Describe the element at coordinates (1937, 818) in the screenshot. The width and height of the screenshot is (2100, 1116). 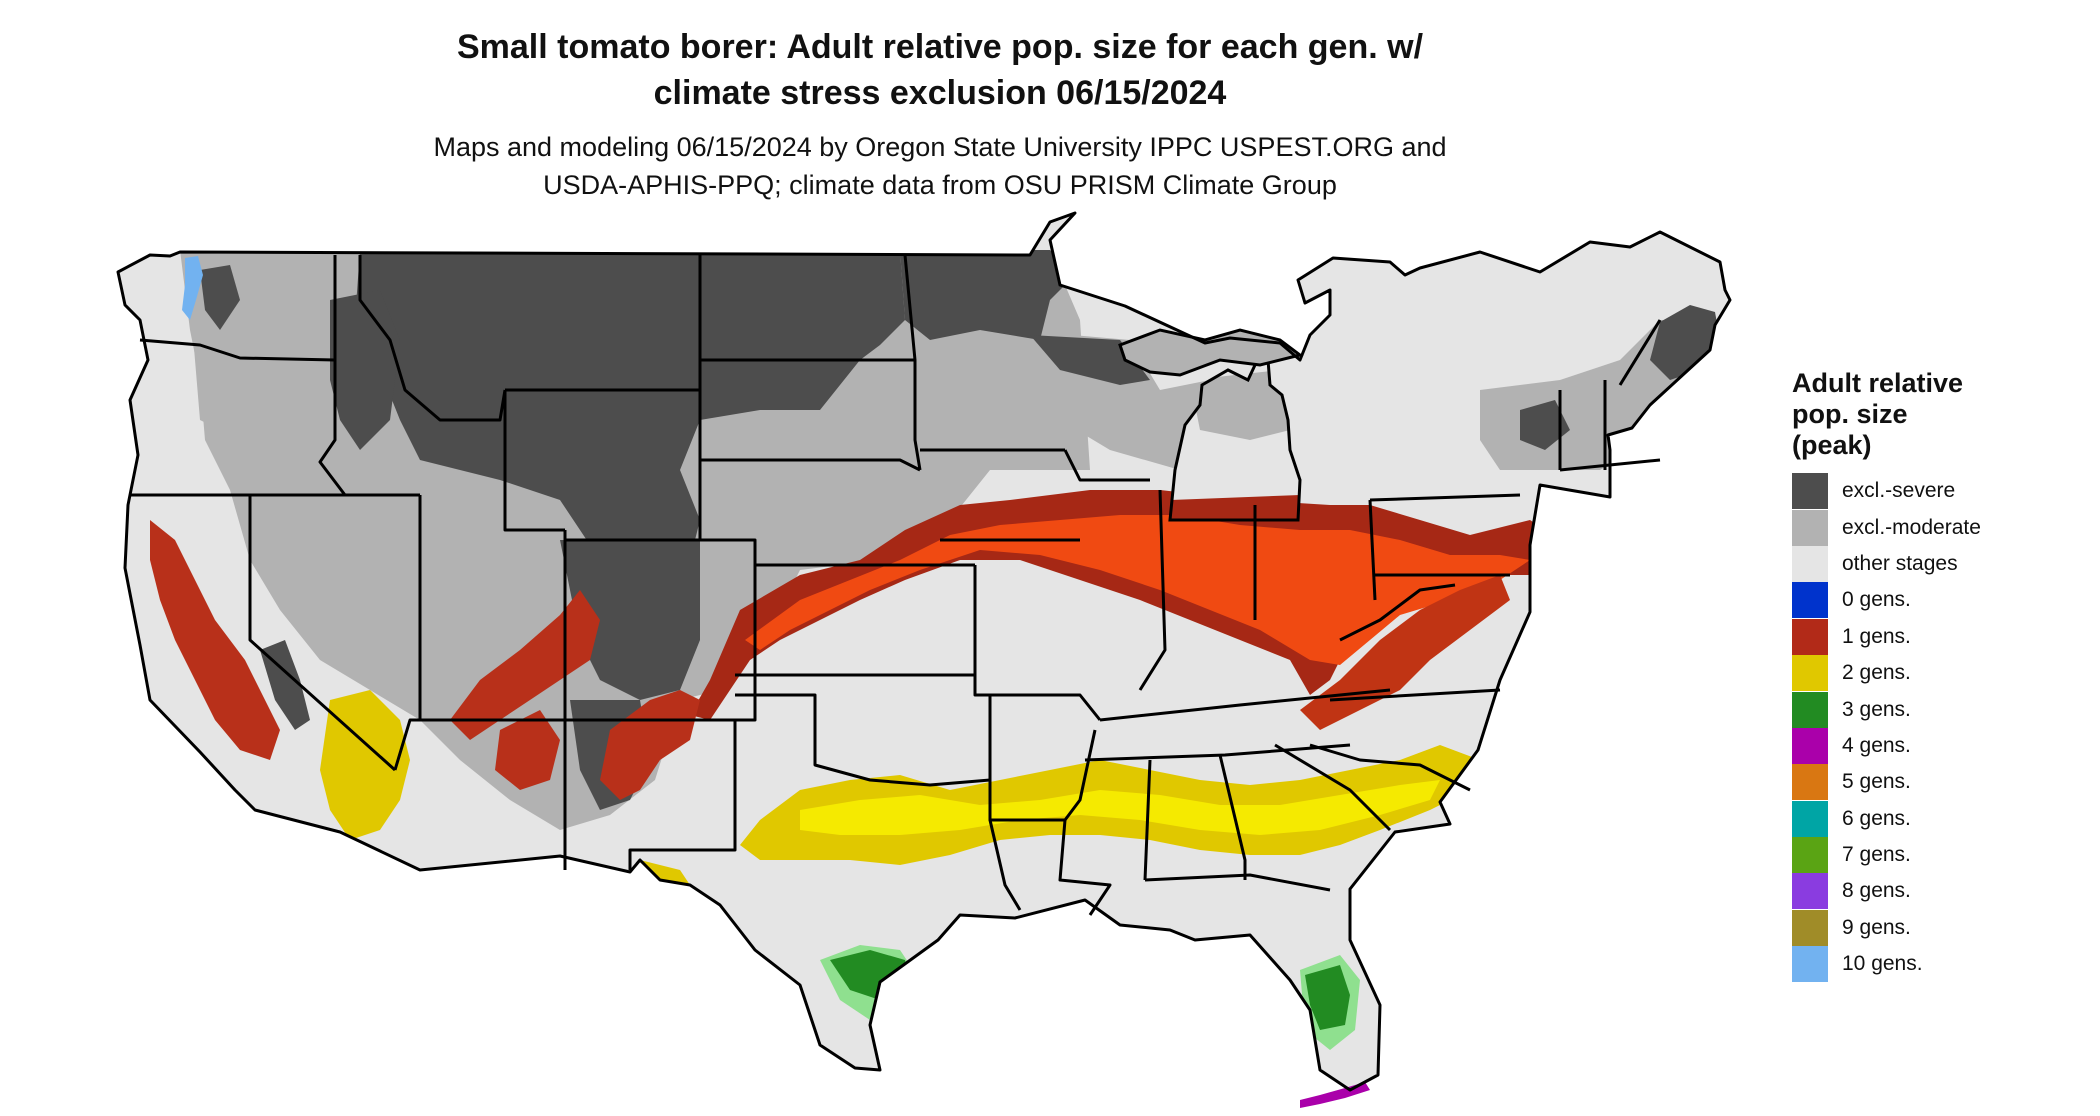
I see `legend-item: 6 gens.` at that location.